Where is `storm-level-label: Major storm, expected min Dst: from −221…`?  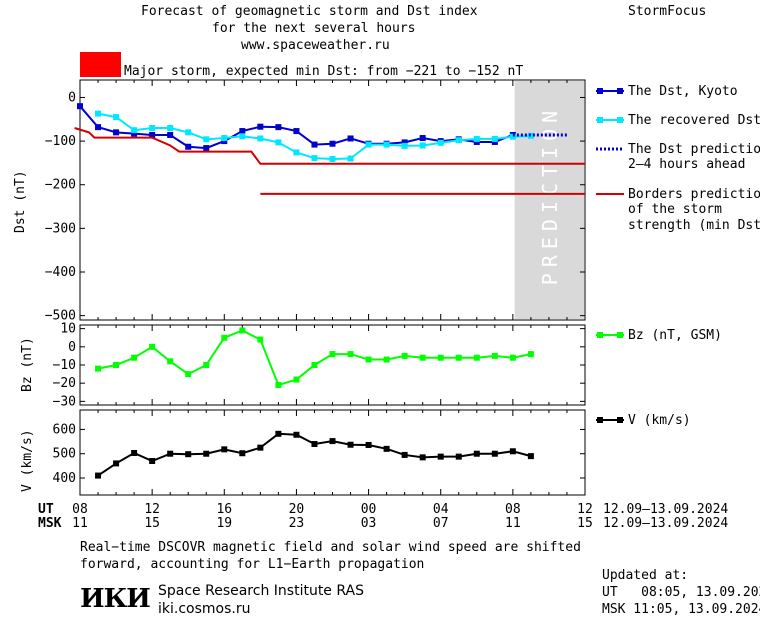 storm-level-label: Major storm, expected min Dst: from −221… is located at coordinates (324, 71).